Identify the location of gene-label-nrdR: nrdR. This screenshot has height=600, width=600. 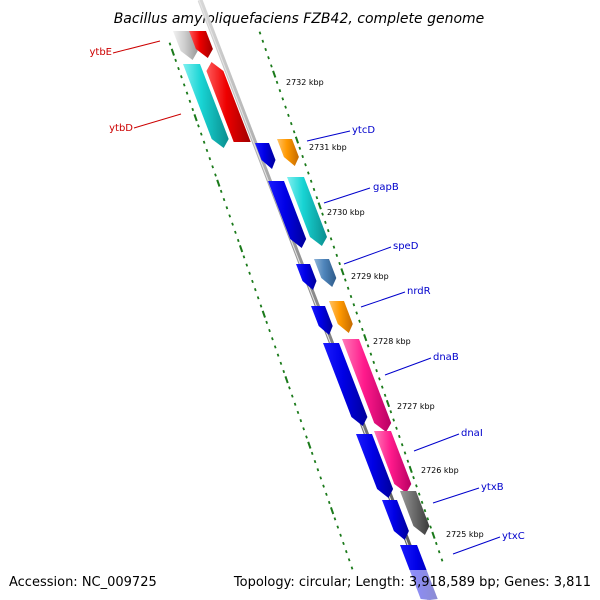
(395, 297).